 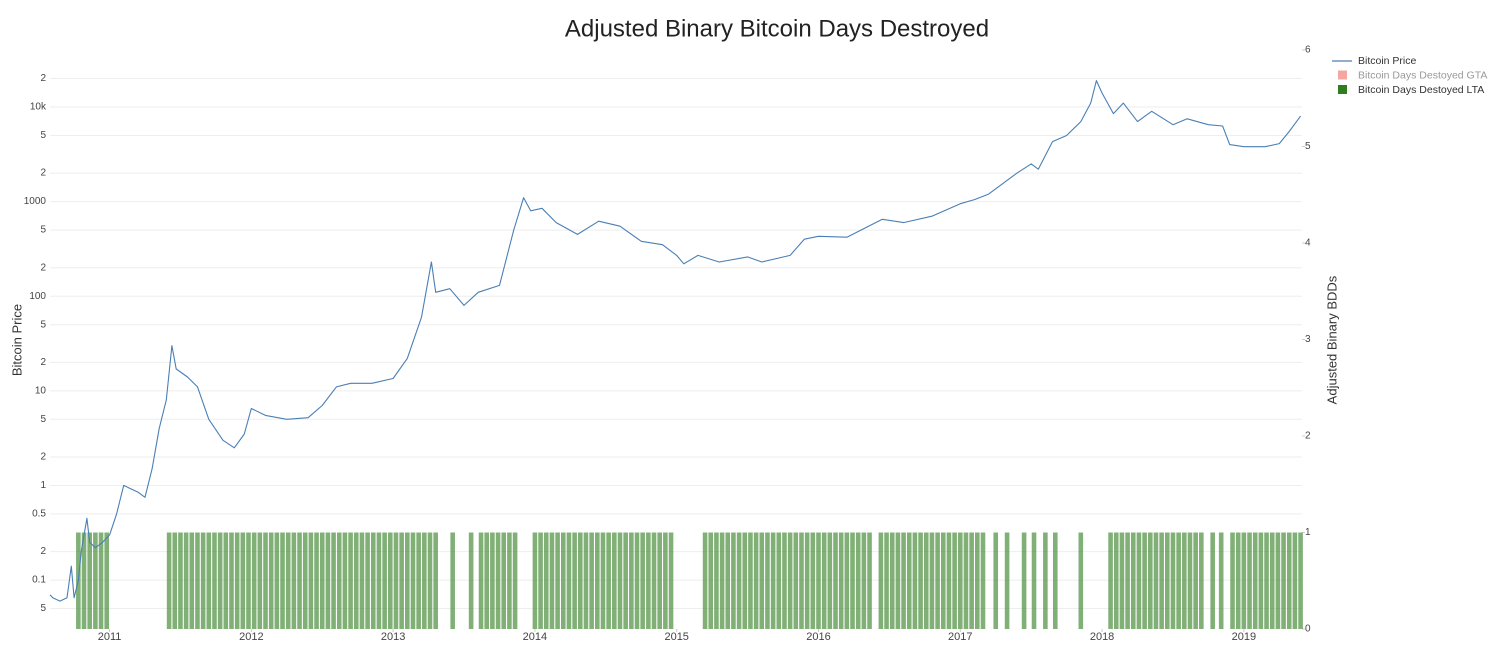 I want to click on x-tick-label: 2013, so click(x=393, y=637).